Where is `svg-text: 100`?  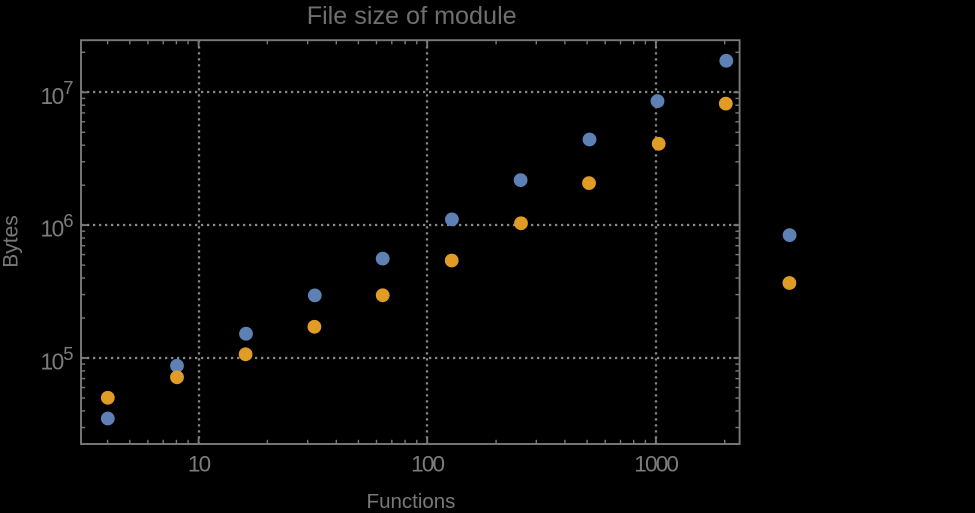
svg-text: 100 is located at coordinates (427, 464).